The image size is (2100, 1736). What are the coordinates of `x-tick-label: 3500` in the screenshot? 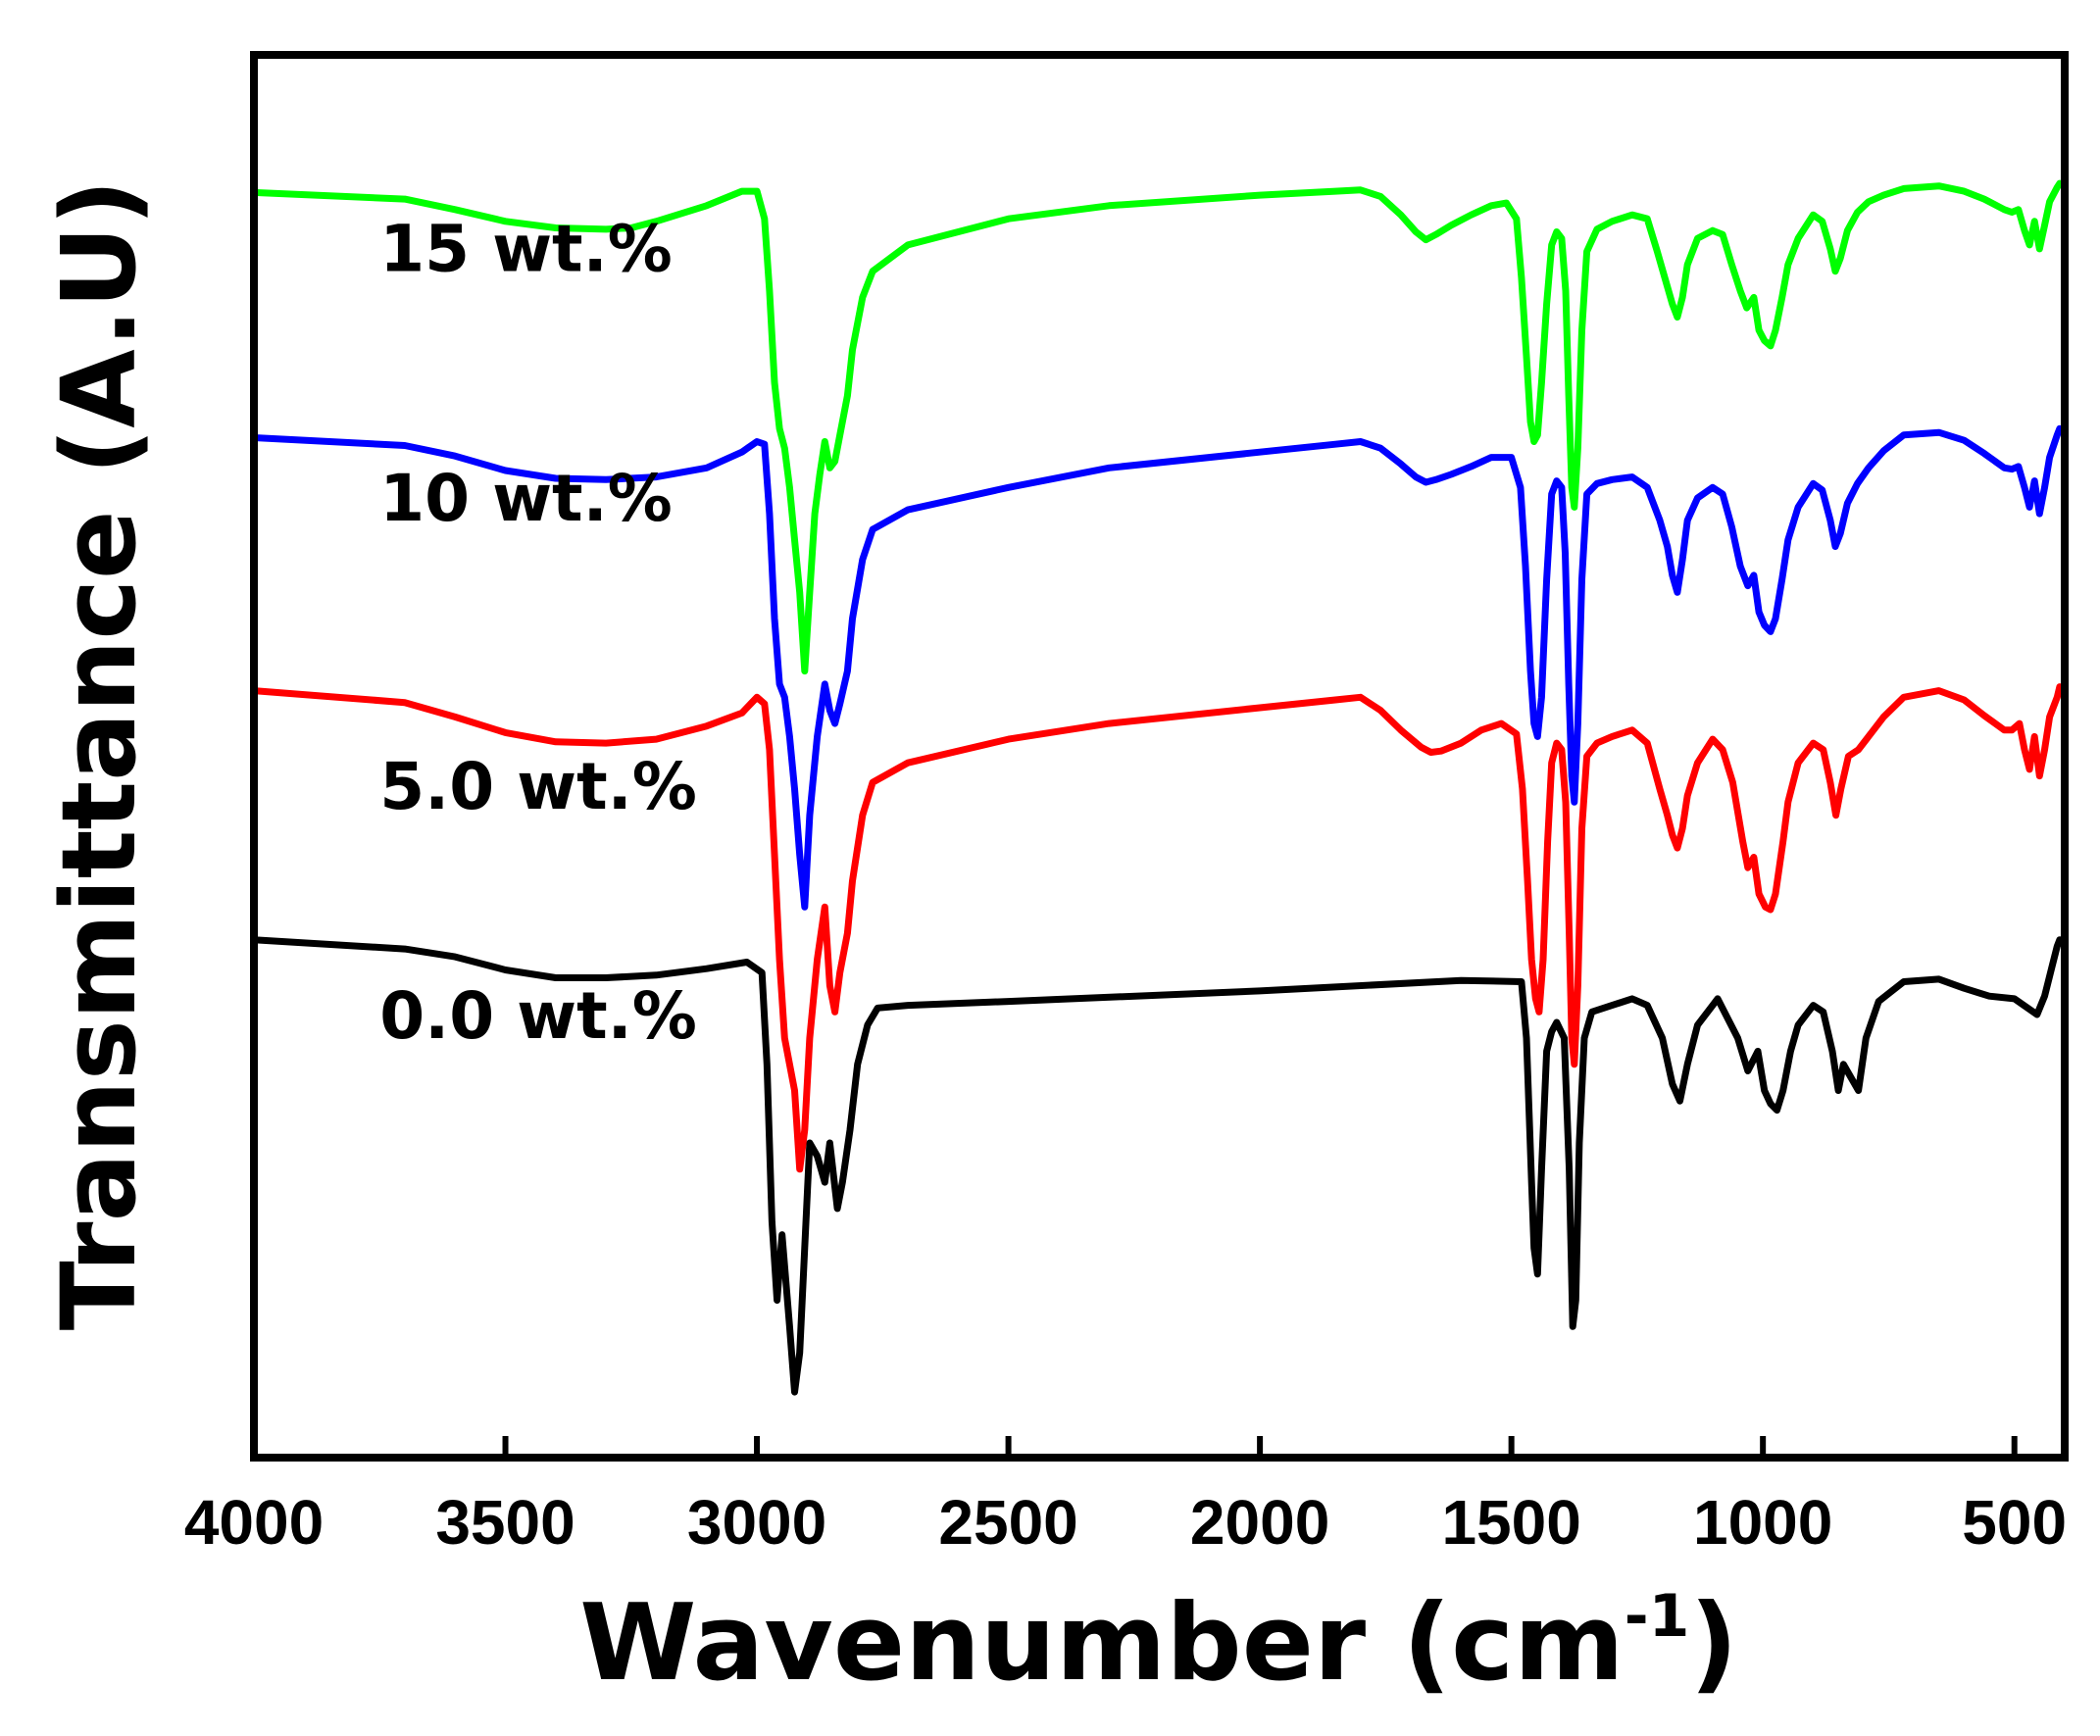 It's located at (505, 1523).